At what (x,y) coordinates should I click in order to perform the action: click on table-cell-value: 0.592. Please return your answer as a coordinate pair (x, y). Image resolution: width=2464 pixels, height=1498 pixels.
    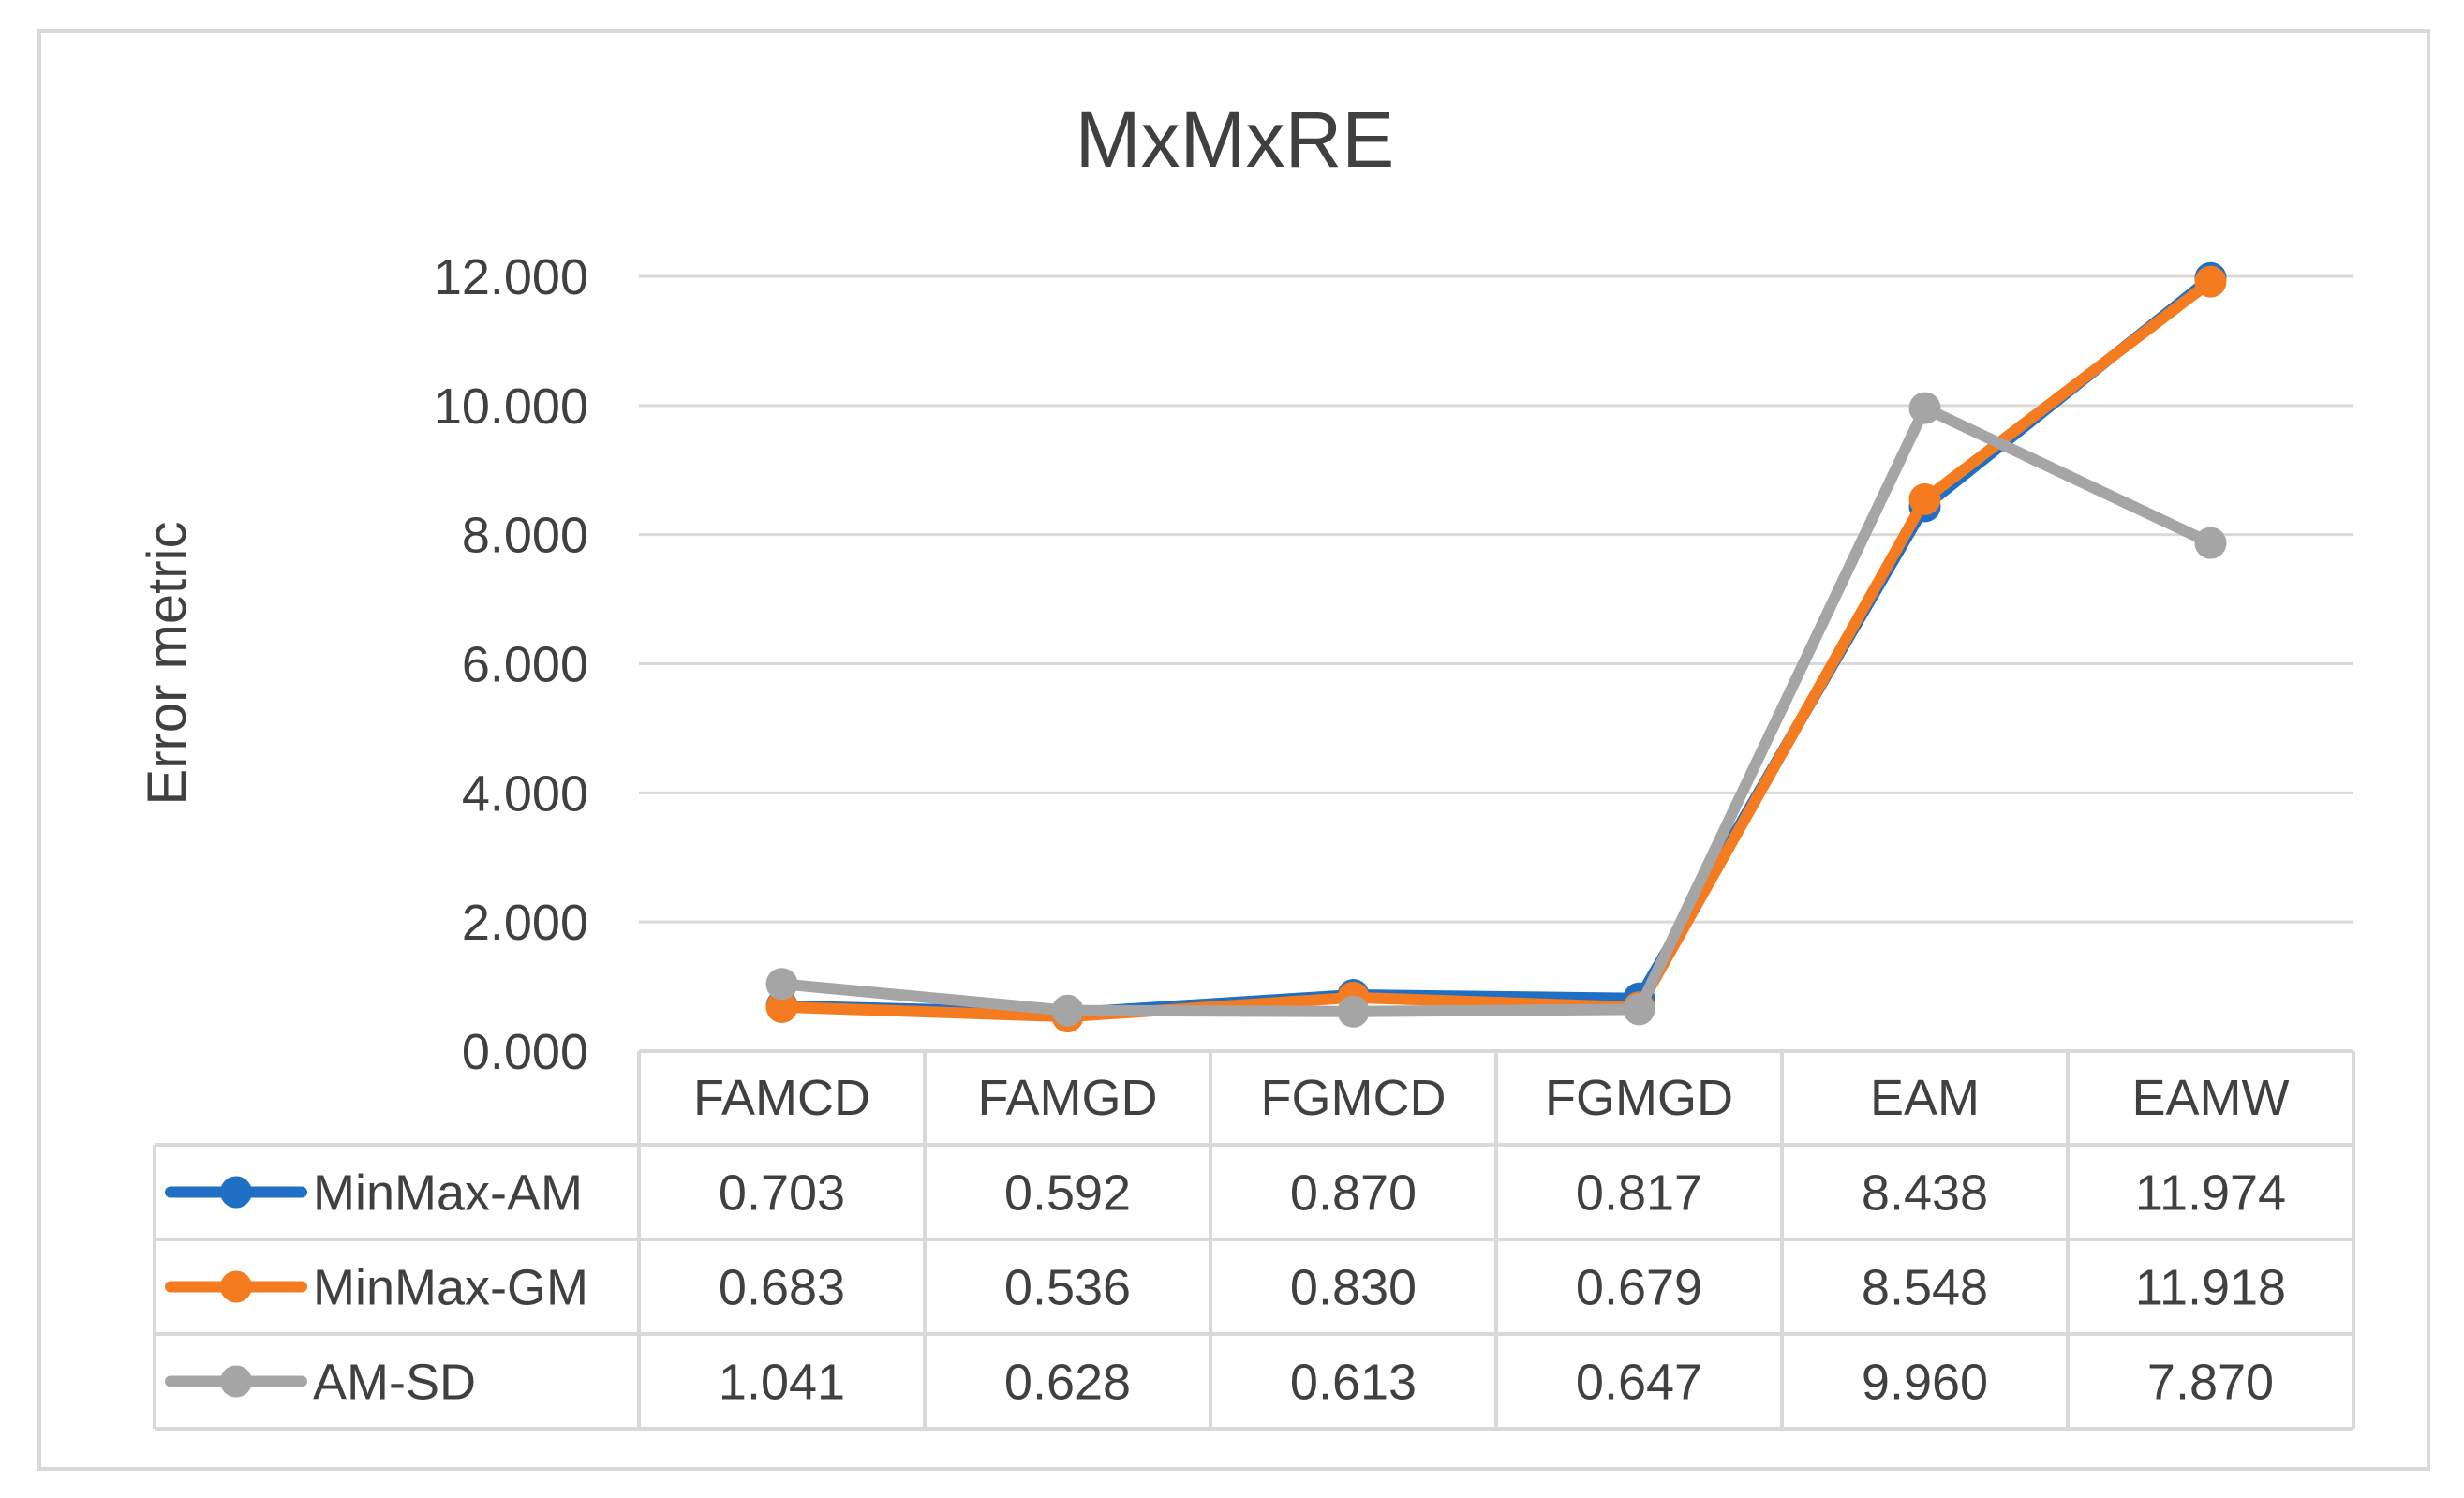
    Looking at the image, I should click on (1067, 1193).